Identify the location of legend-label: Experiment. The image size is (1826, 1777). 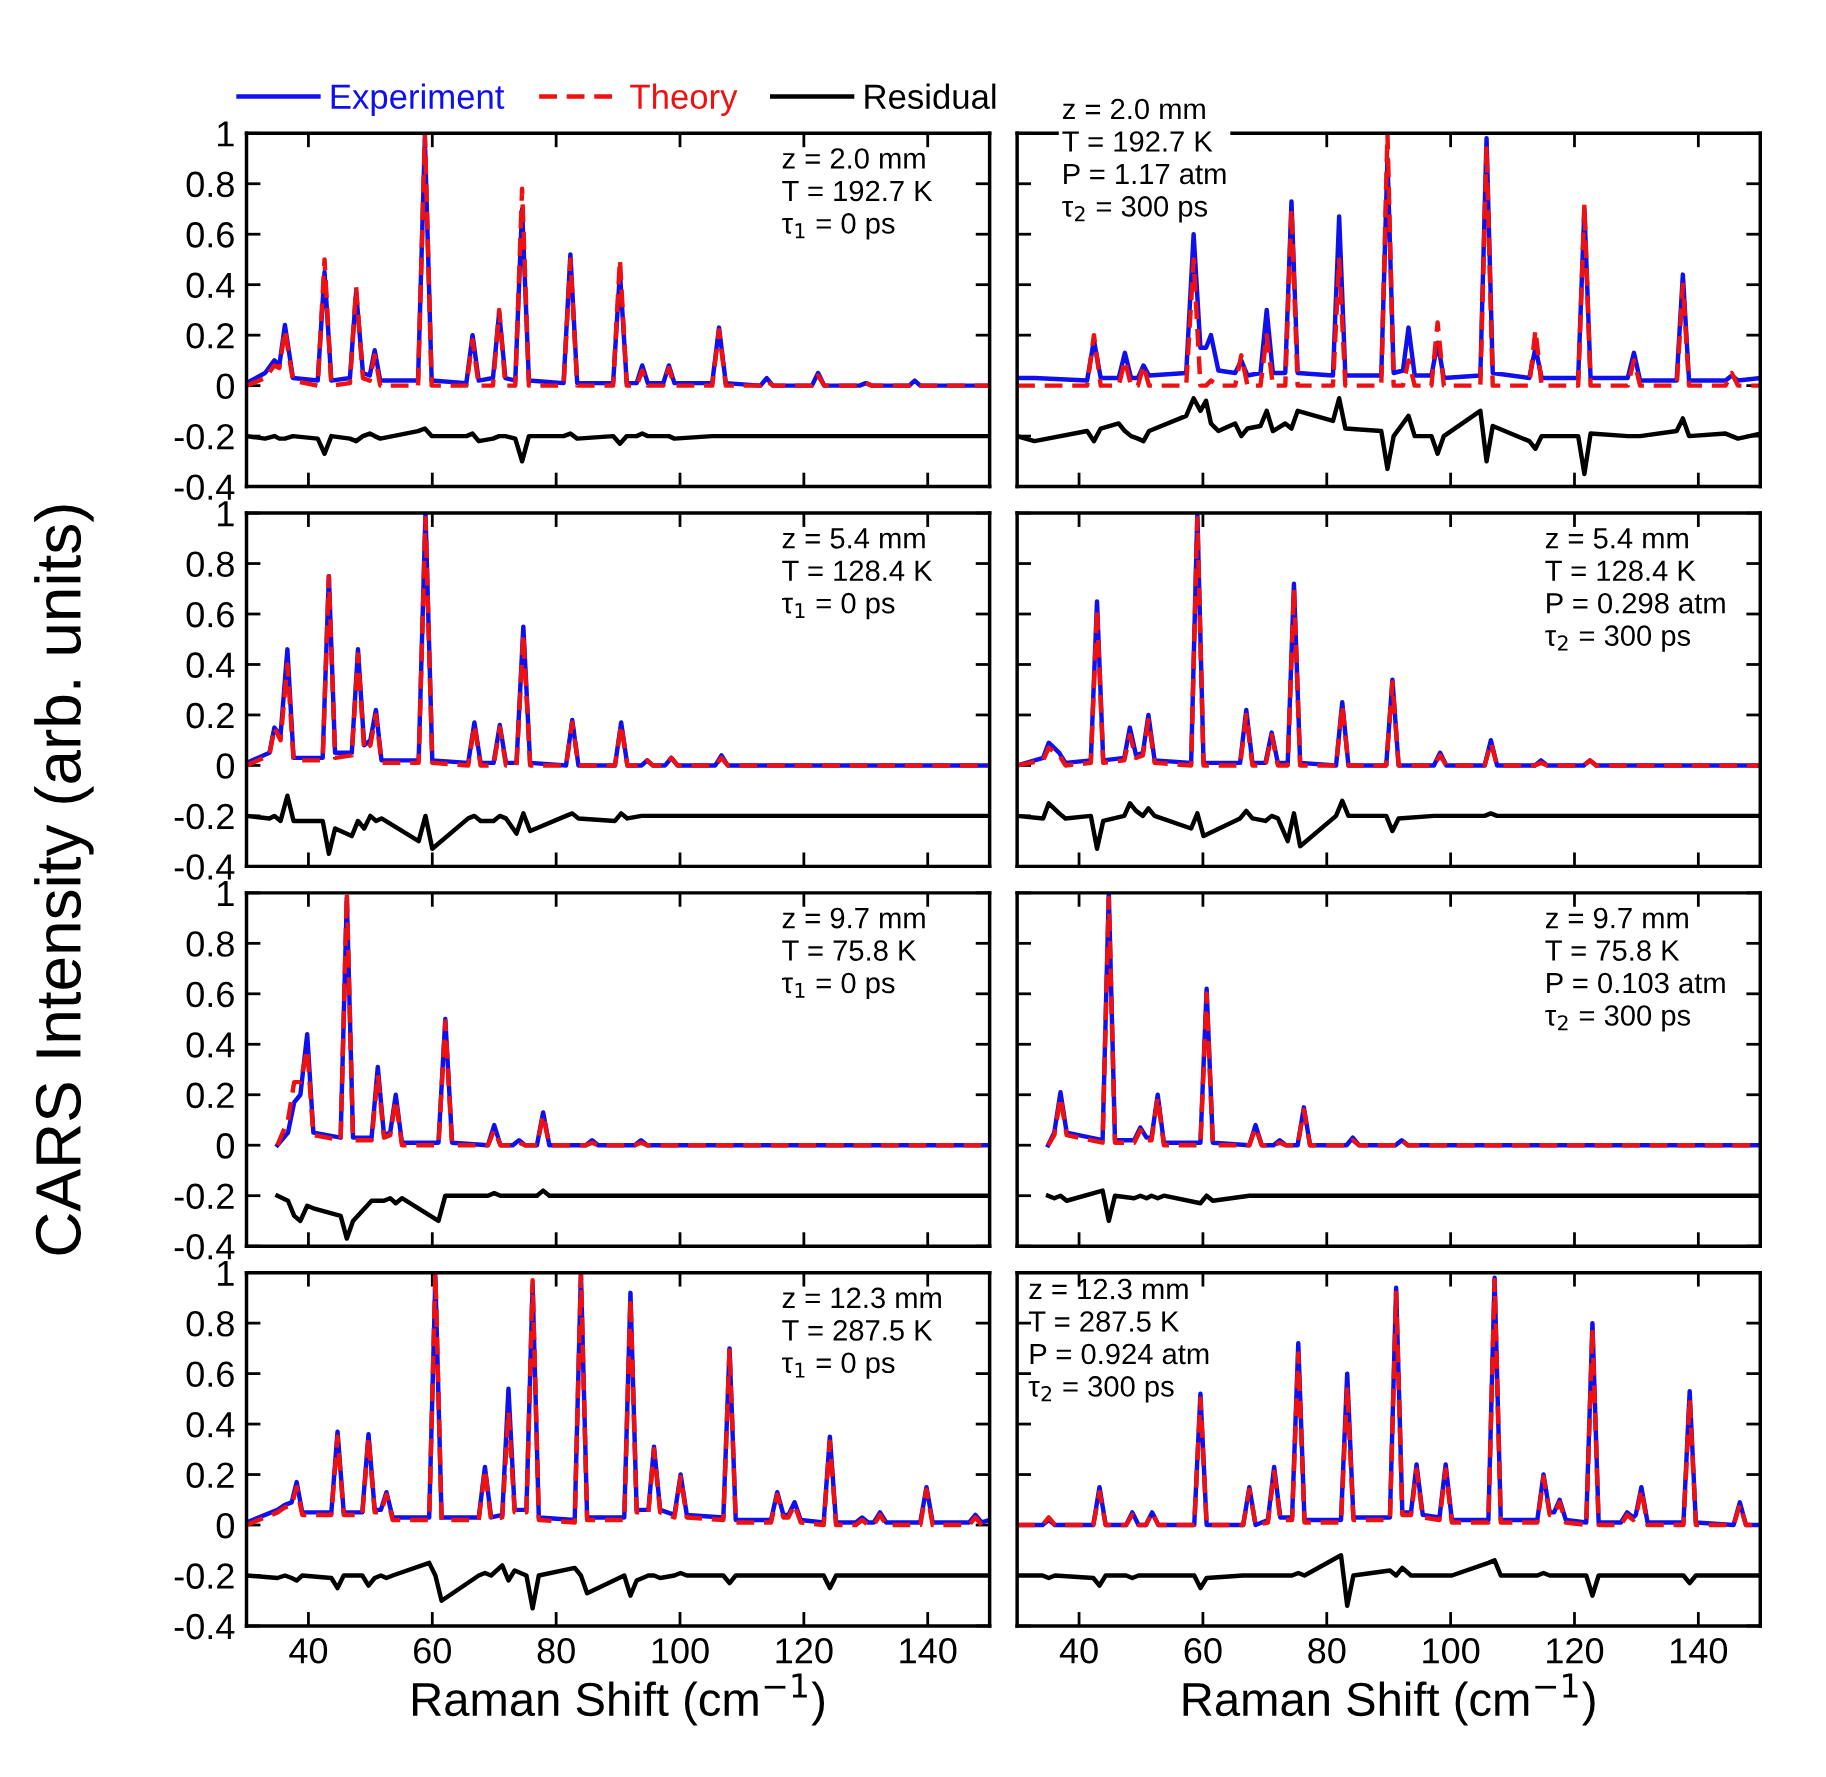
(418, 99).